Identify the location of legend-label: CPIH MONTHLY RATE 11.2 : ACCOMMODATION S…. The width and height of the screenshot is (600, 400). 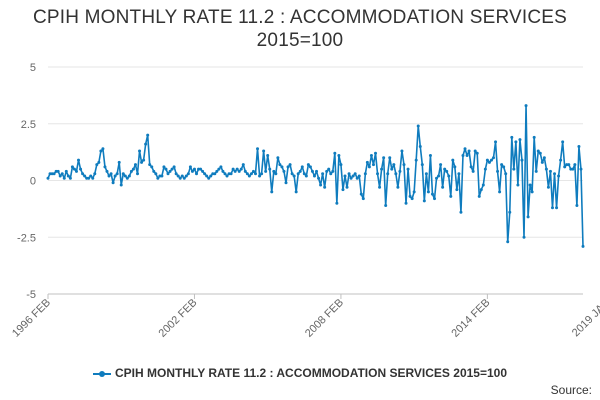
(311, 373).